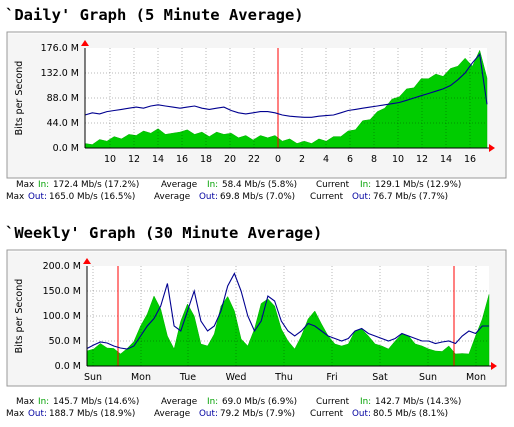 The width and height of the screenshot is (514, 427). I want to click on daily-xtick-8: 2, so click(302, 159).